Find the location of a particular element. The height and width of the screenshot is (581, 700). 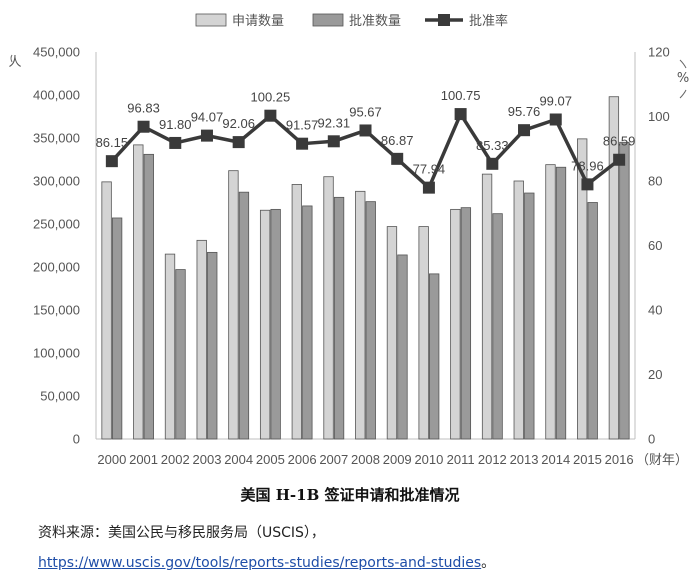

x-tick-label: 2014 is located at coordinates (555, 459).